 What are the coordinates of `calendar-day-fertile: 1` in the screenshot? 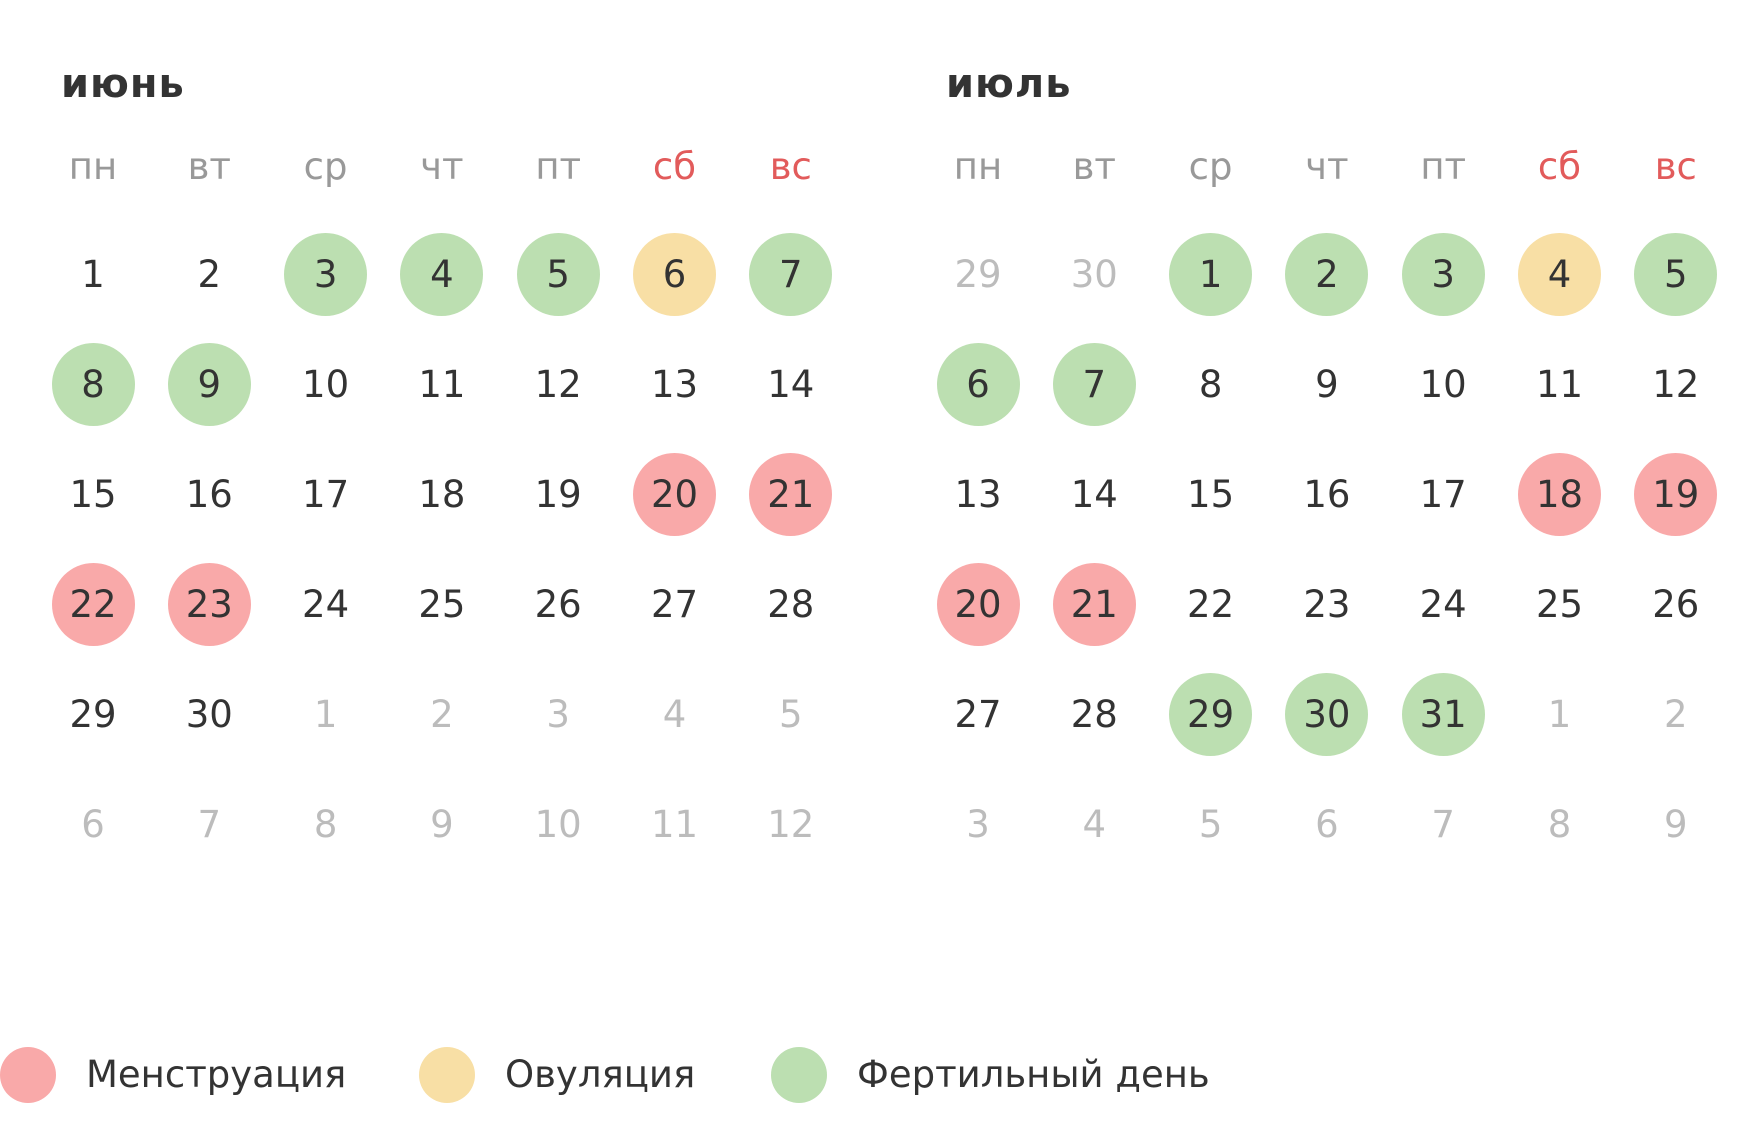 It's located at (1211, 274).